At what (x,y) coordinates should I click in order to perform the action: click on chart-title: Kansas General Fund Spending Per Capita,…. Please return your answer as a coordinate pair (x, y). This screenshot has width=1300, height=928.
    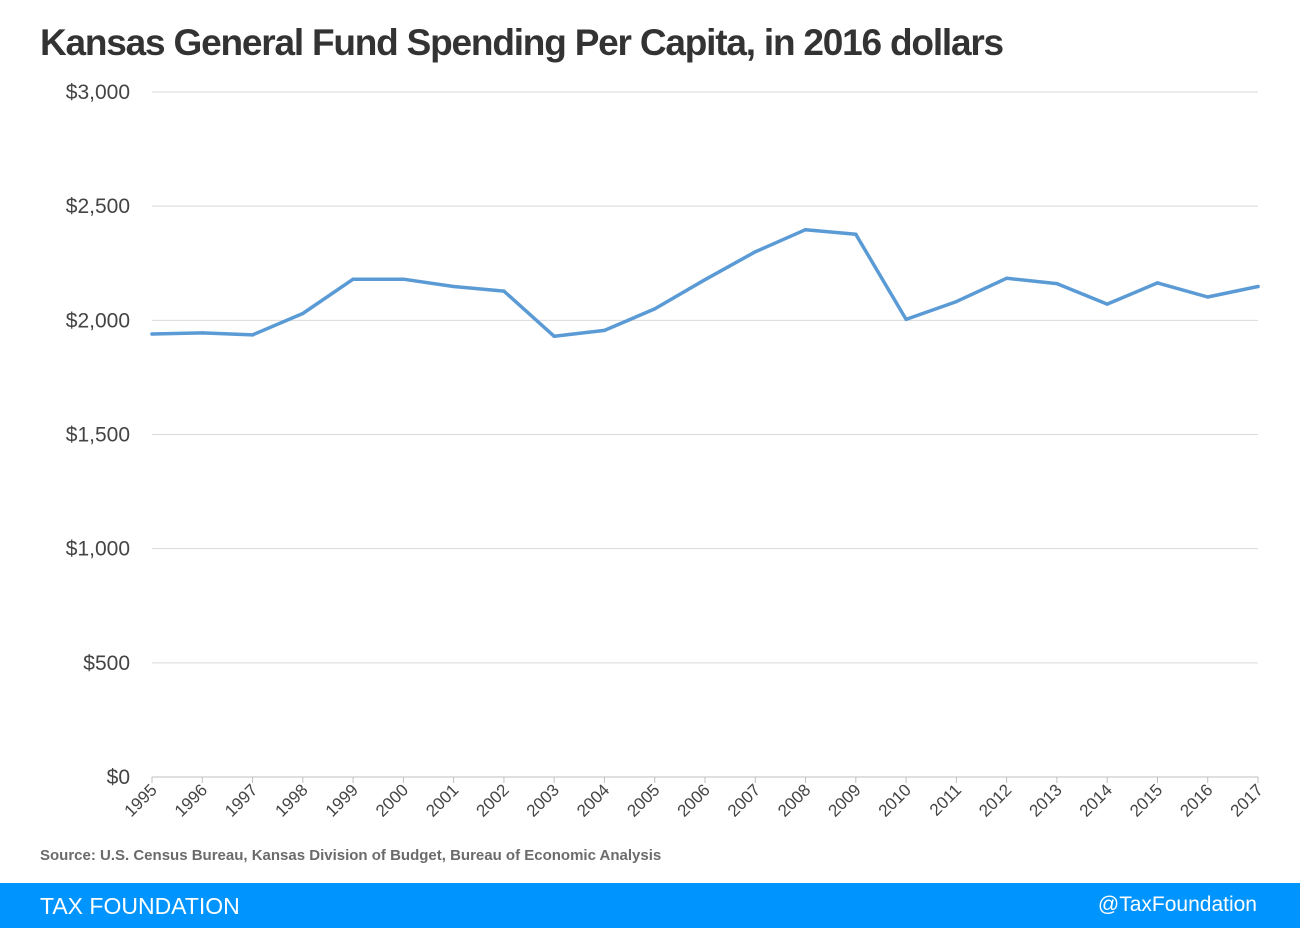
    Looking at the image, I should click on (522, 42).